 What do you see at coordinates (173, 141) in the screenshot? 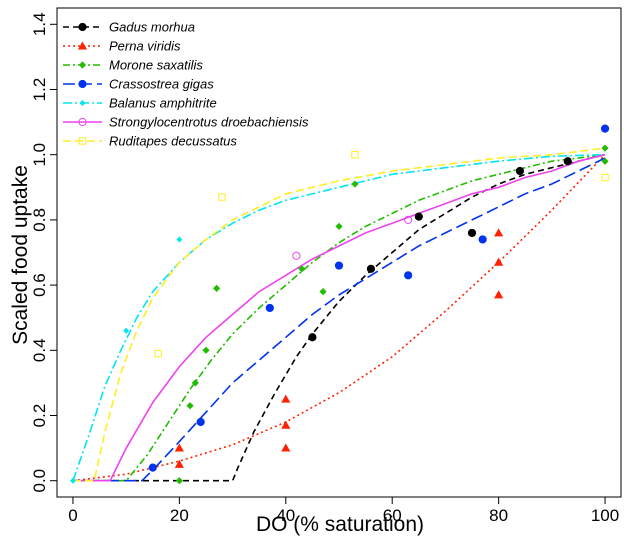
I see `legend-label-ruditapes-decussatus: Ruditapes decussatus` at bounding box center [173, 141].